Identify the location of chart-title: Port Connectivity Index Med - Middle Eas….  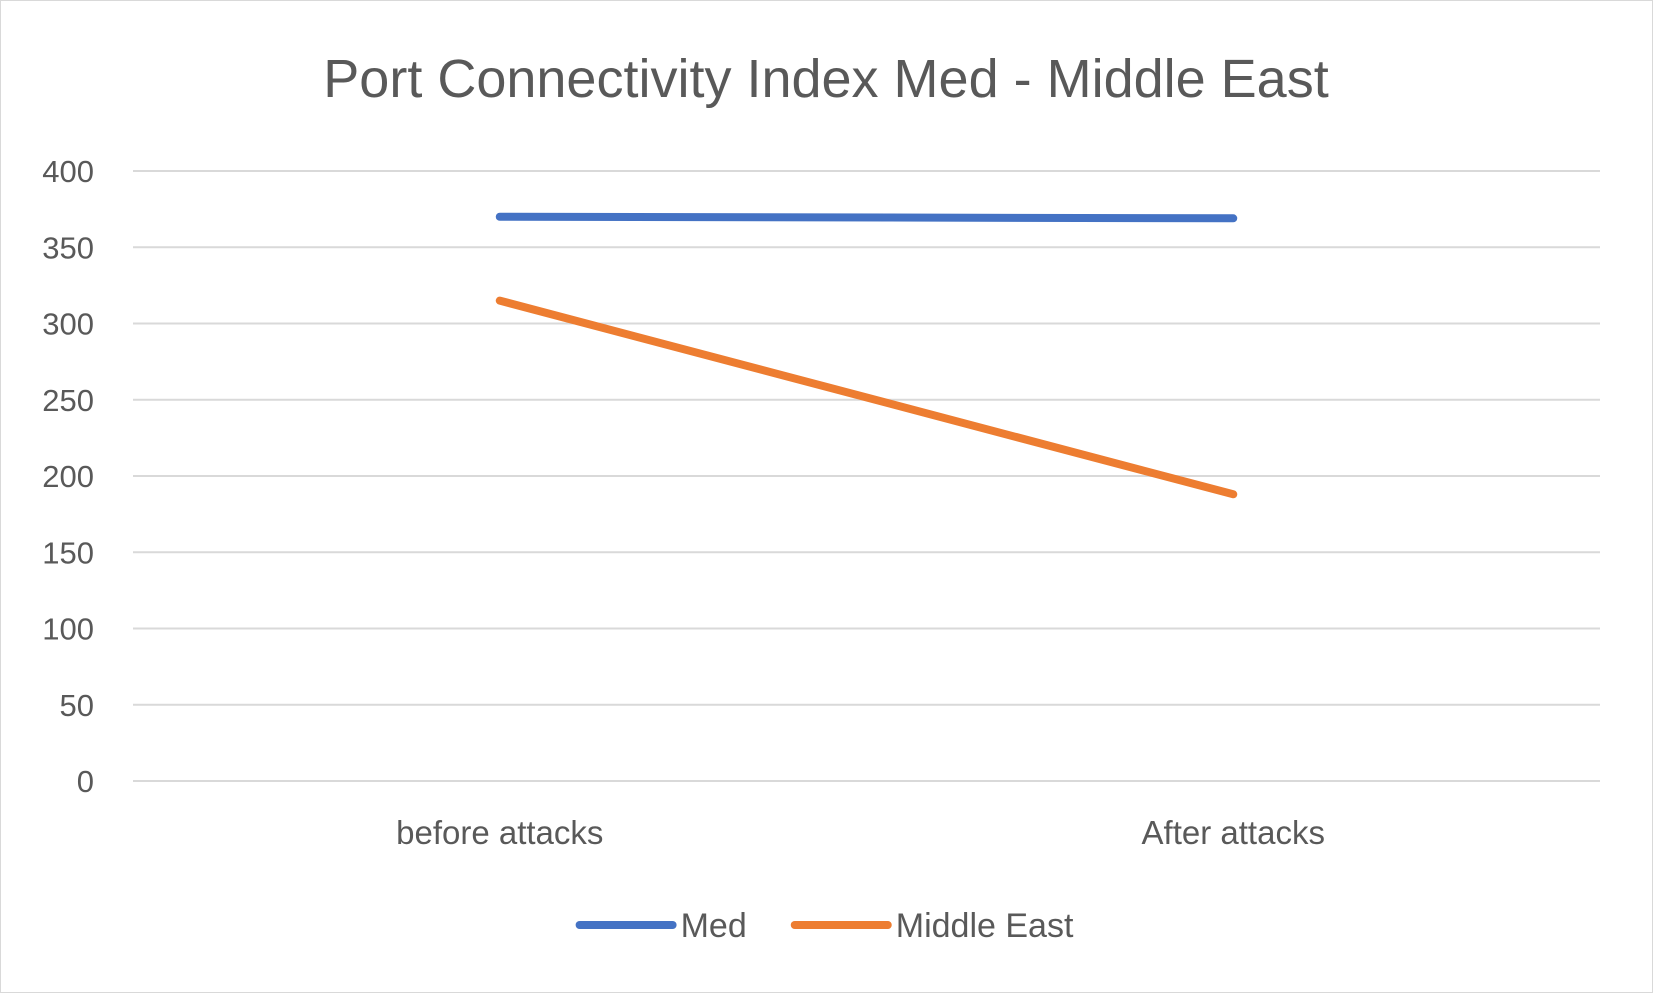
(825, 79).